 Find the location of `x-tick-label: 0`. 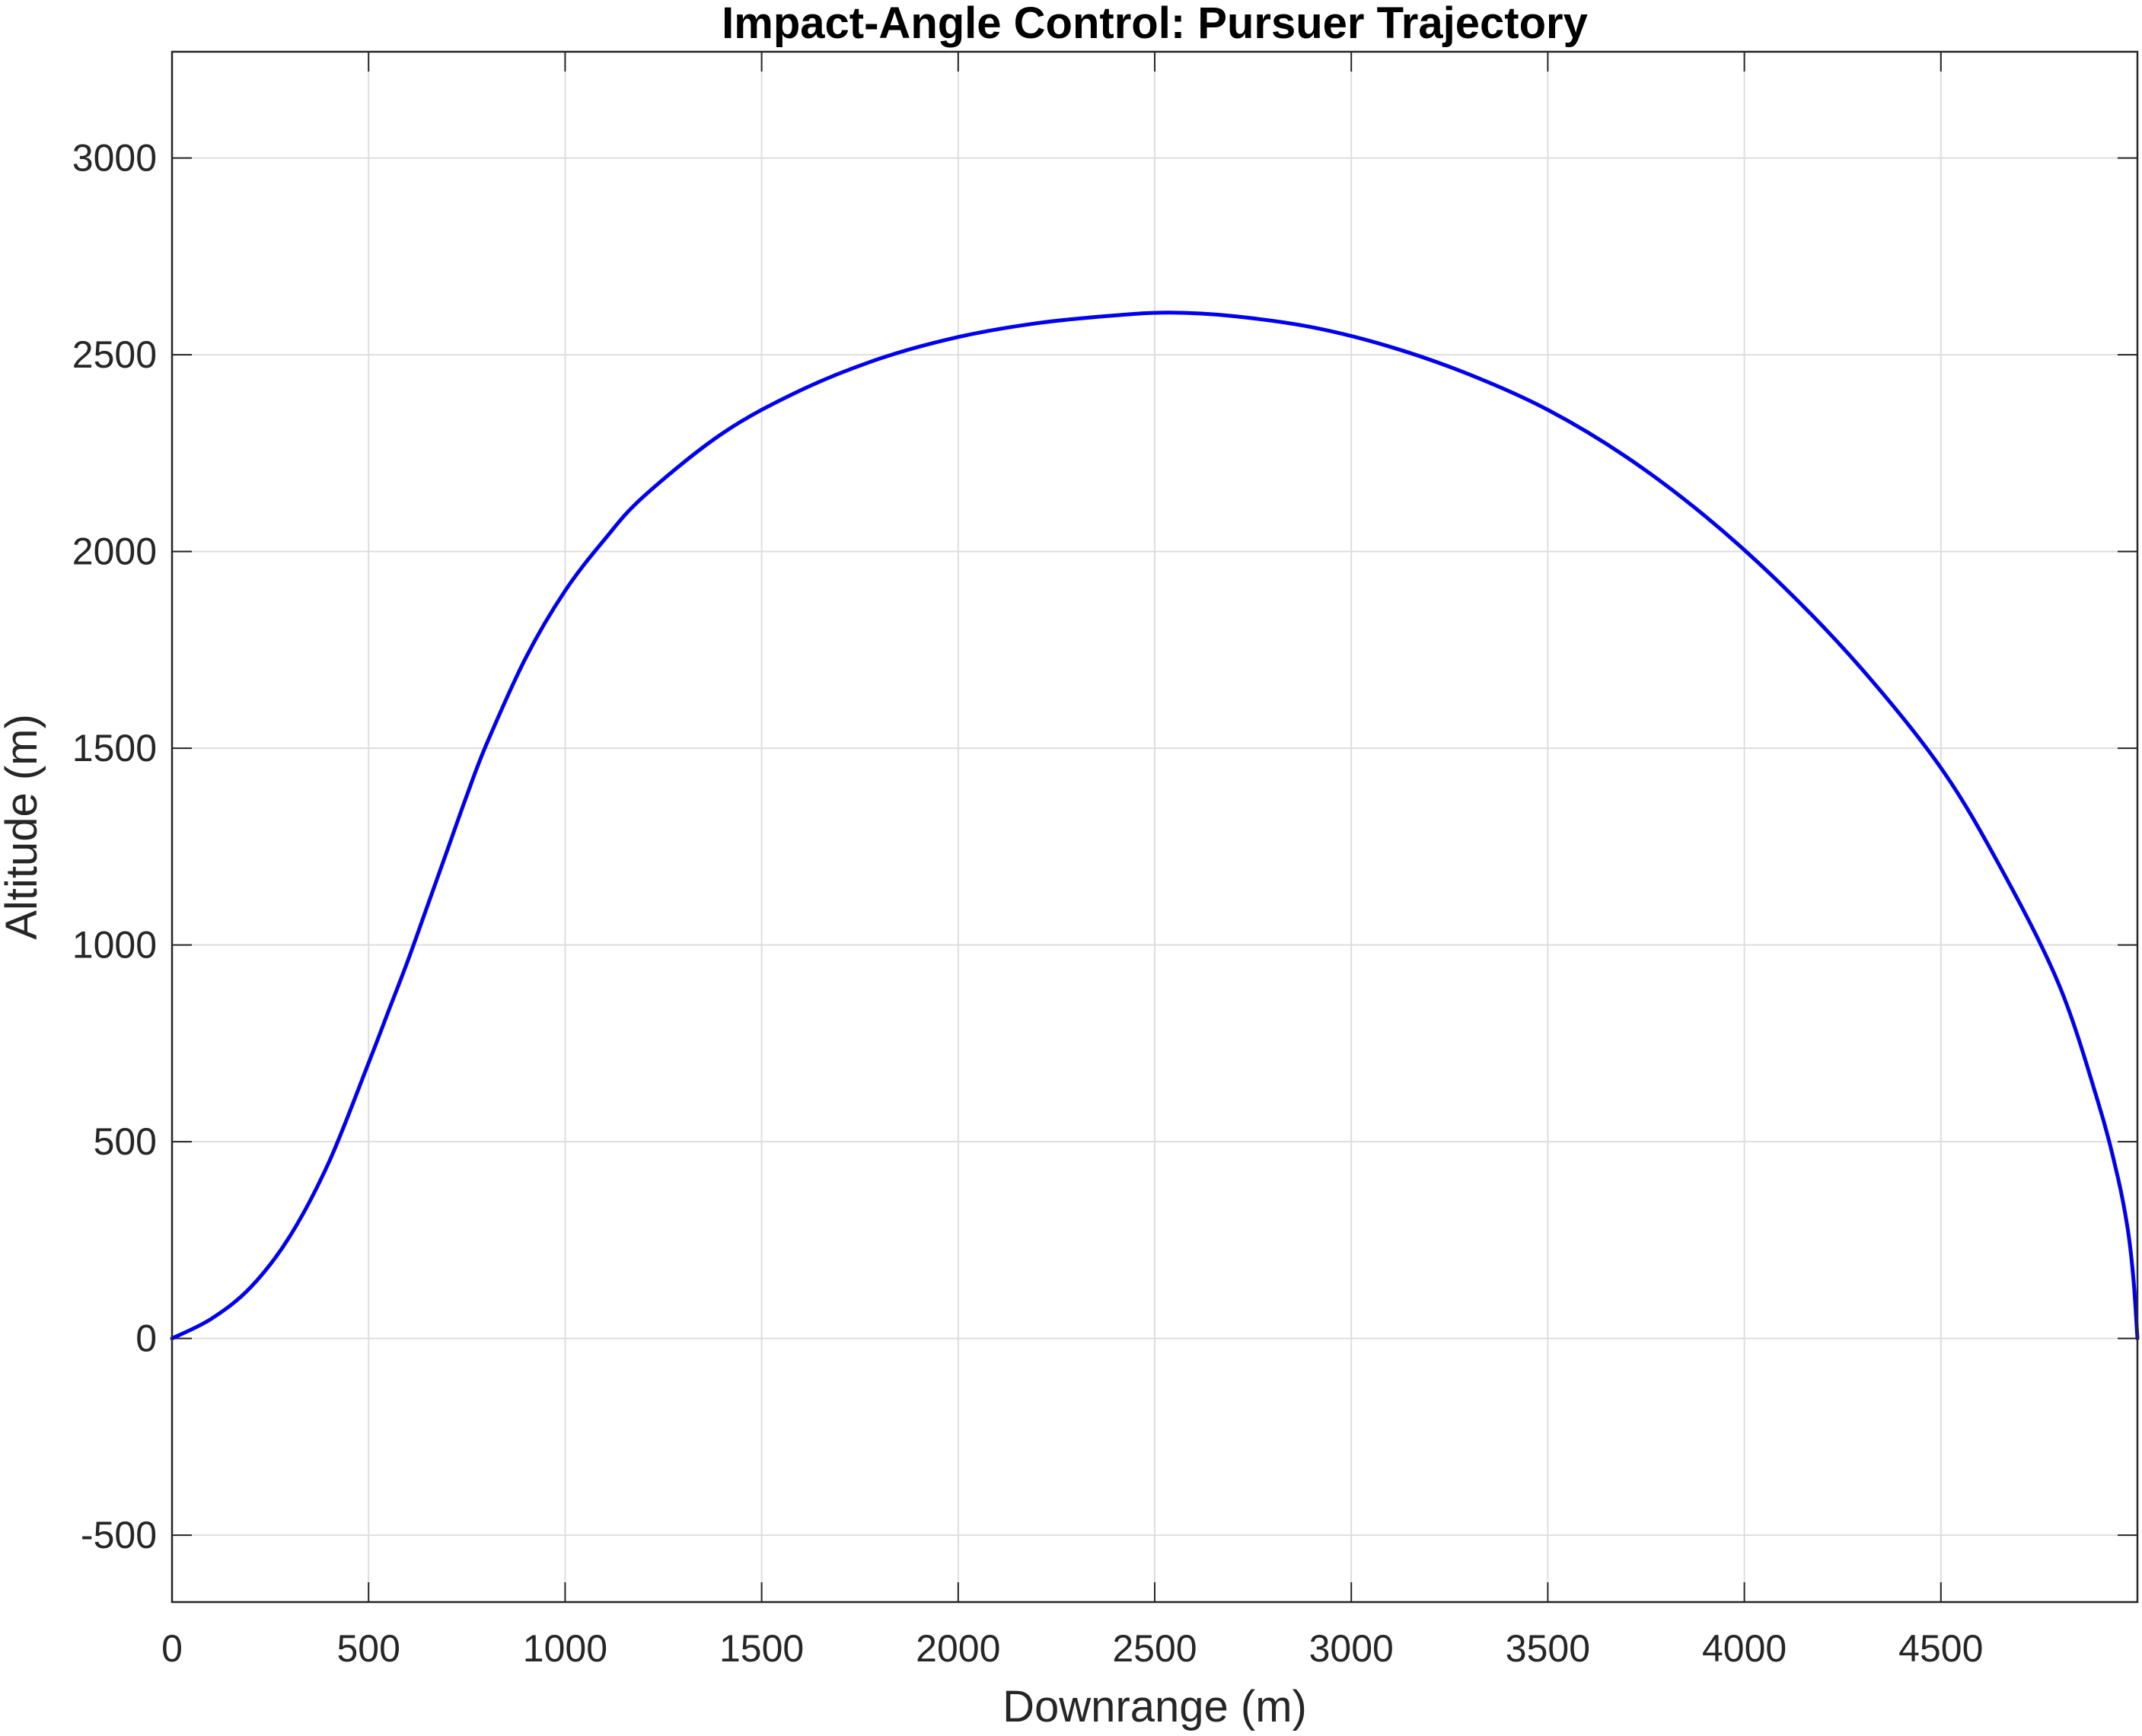

x-tick-label: 0 is located at coordinates (172, 1648).